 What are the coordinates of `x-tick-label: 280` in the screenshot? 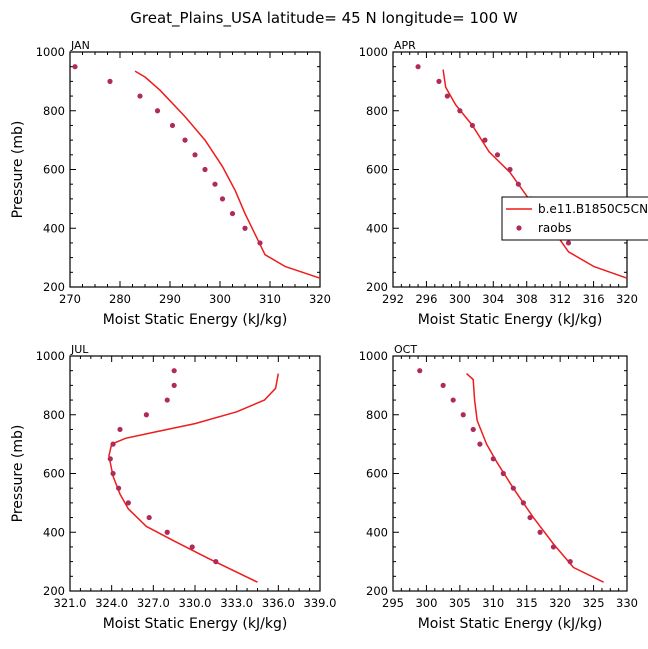 It's located at (120, 299).